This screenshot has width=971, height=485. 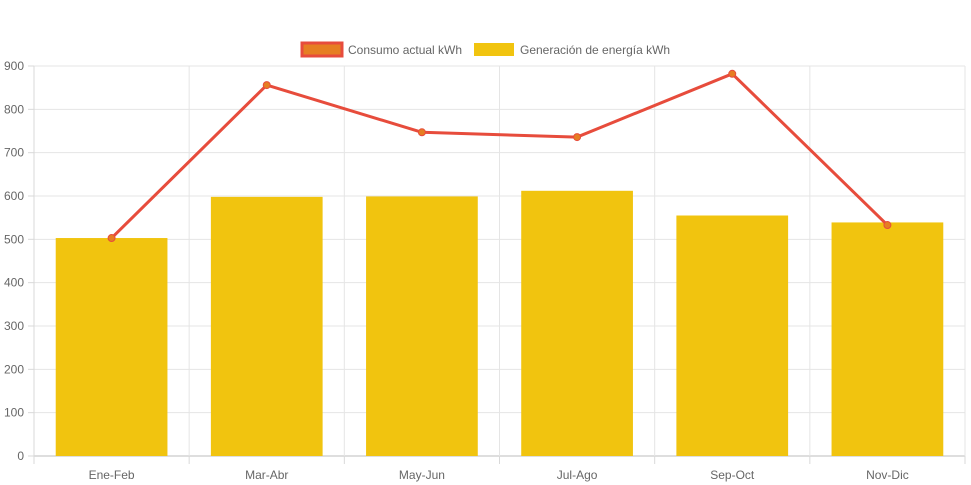 I want to click on legend-swatch-generacion, so click(x=494, y=49).